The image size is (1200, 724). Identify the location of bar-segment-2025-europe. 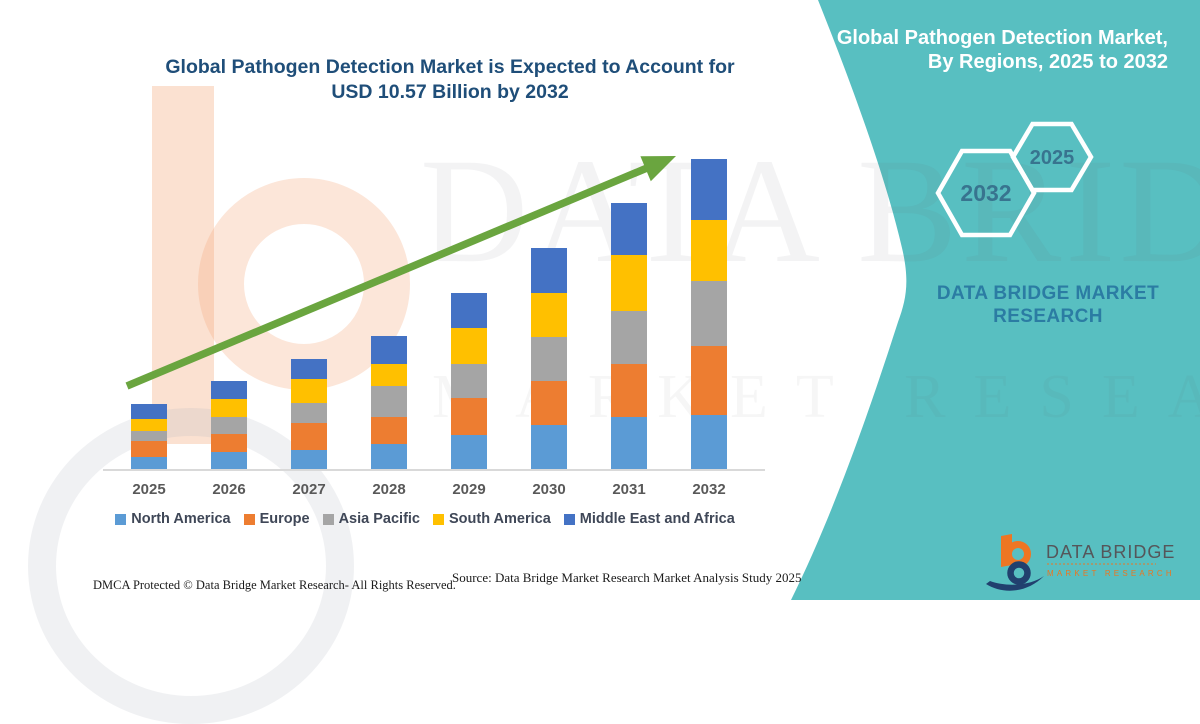
(149, 448).